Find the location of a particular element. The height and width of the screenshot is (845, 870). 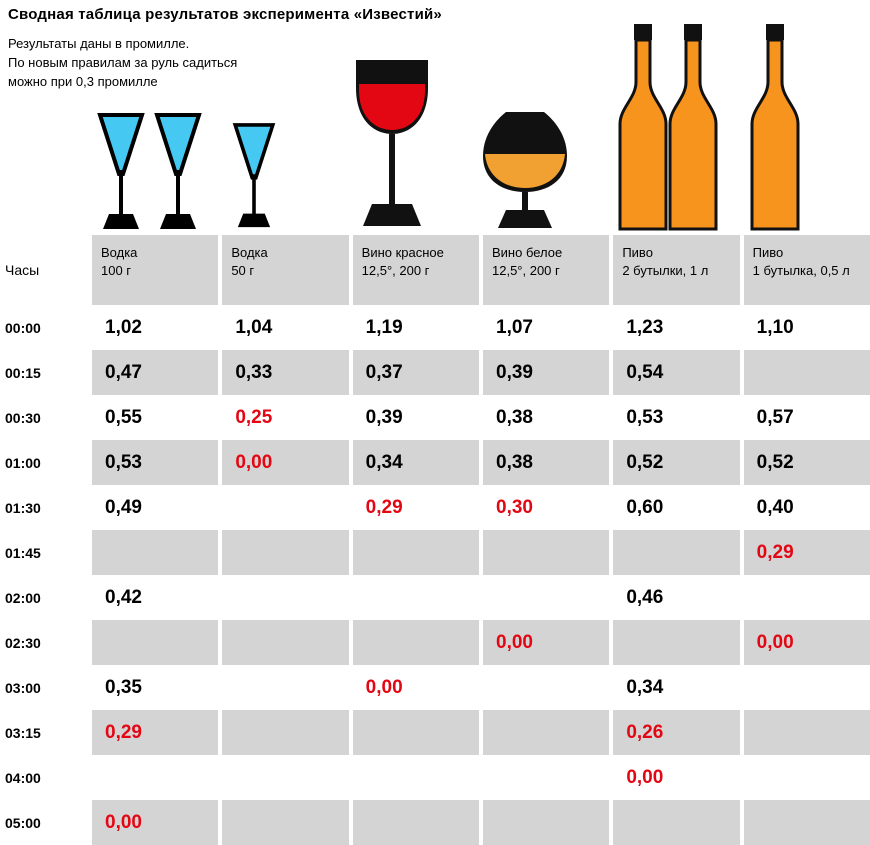

value-cell: 0,34 is located at coordinates (415, 462).